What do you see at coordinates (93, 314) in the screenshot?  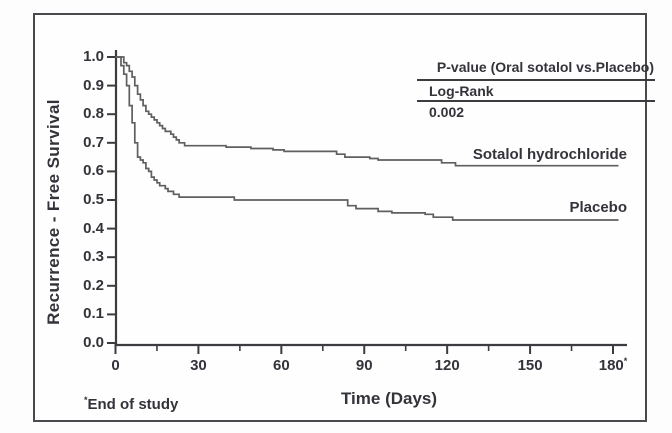 I see `y-tick-label: 0.1` at bounding box center [93, 314].